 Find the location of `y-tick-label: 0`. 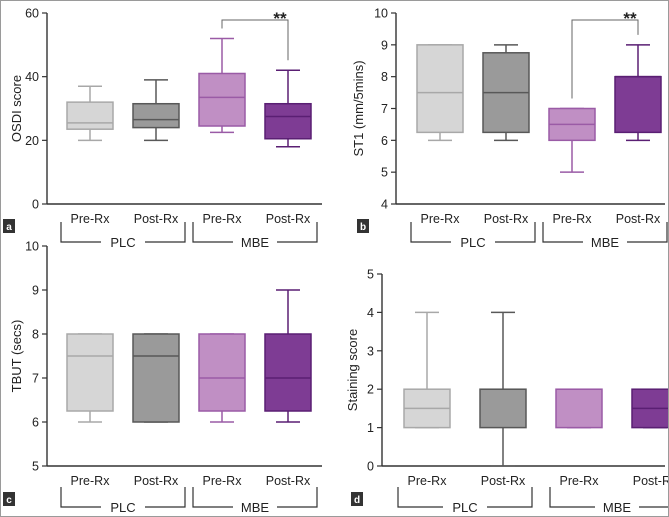

y-tick-label: 0 is located at coordinates (370, 467).